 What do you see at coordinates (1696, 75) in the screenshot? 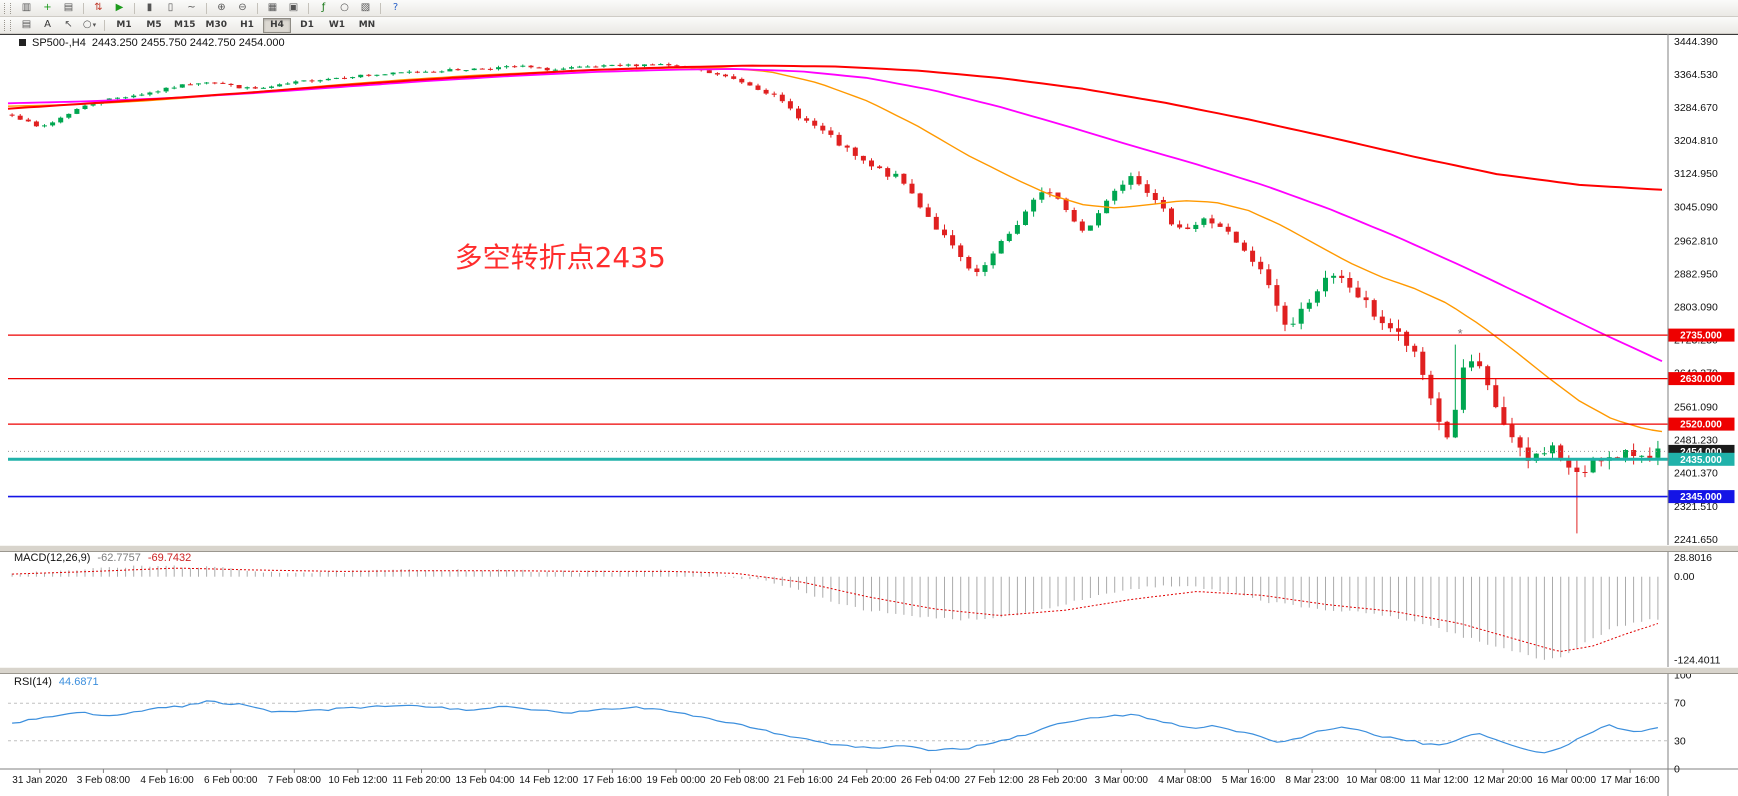
I see `price-axis-label: 3364.530` at bounding box center [1696, 75].